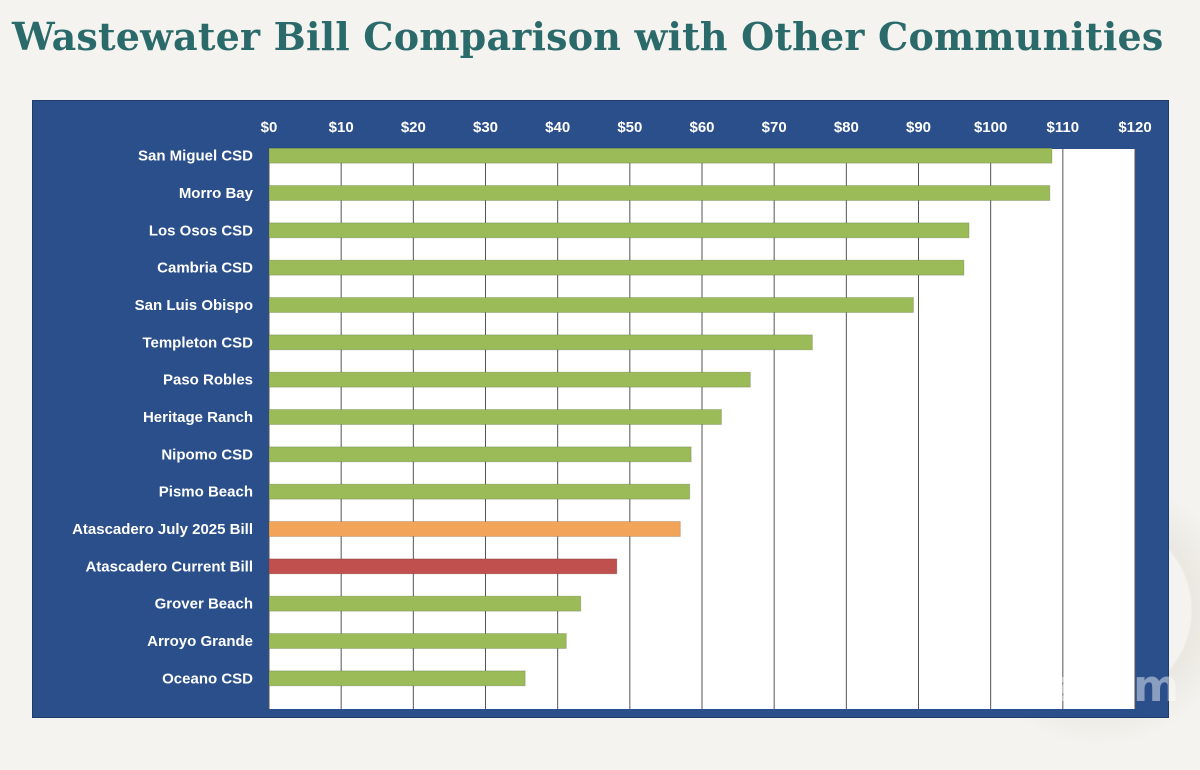 The image size is (1200, 770). Describe the element at coordinates (1114, 686) in the screenshot. I see `zoom-watermark: zoom` at that location.